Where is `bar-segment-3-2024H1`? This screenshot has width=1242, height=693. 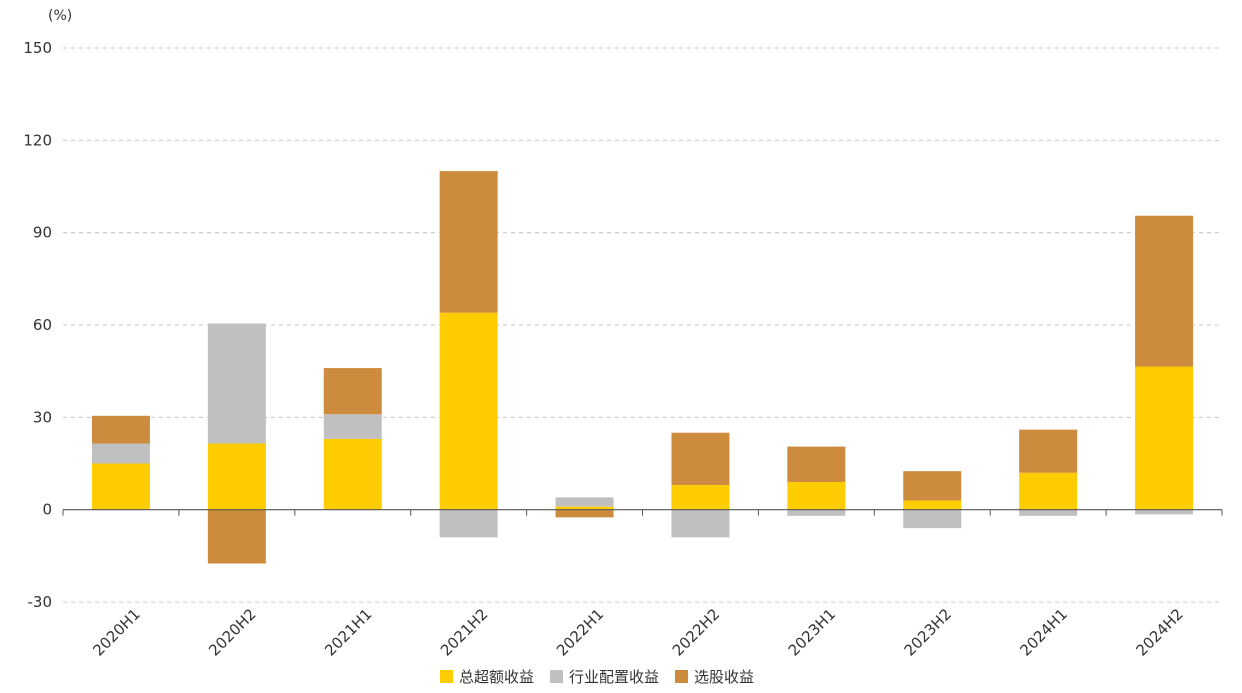 bar-segment-3-2024H1 is located at coordinates (1048, 451).